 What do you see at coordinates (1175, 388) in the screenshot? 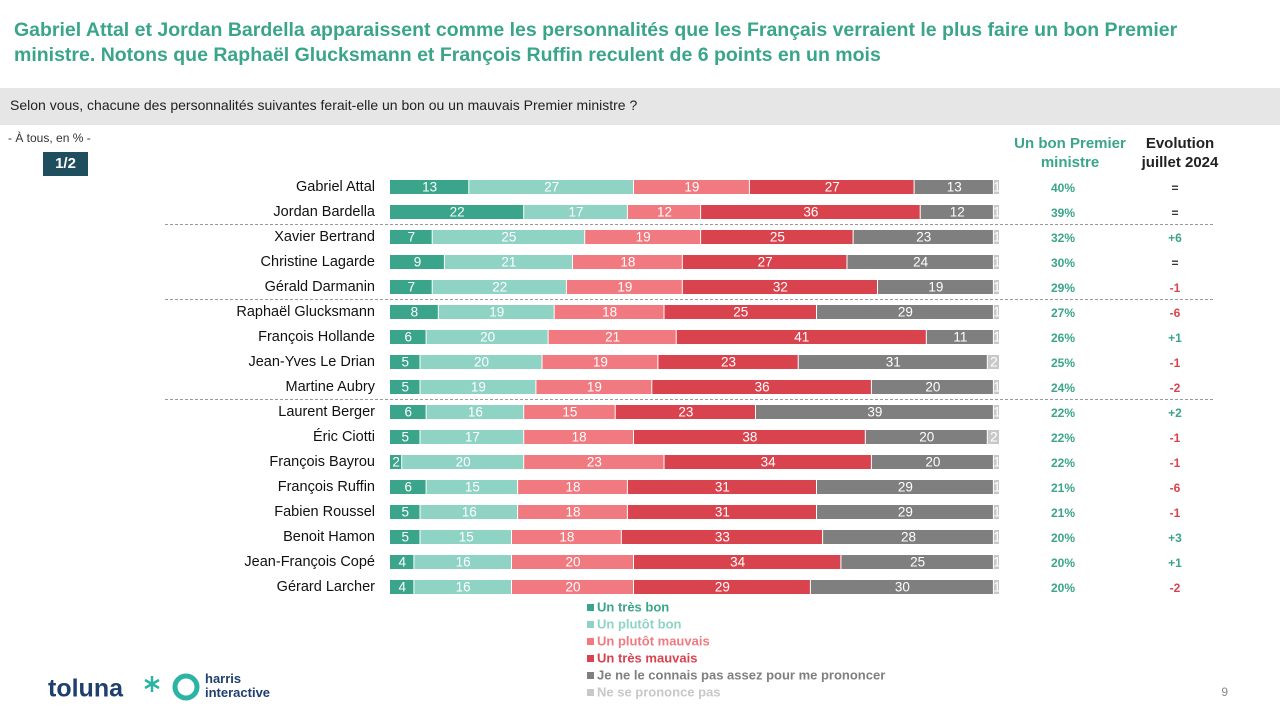
I see `evolution-label: -2` at bounding box center [1175, 388].